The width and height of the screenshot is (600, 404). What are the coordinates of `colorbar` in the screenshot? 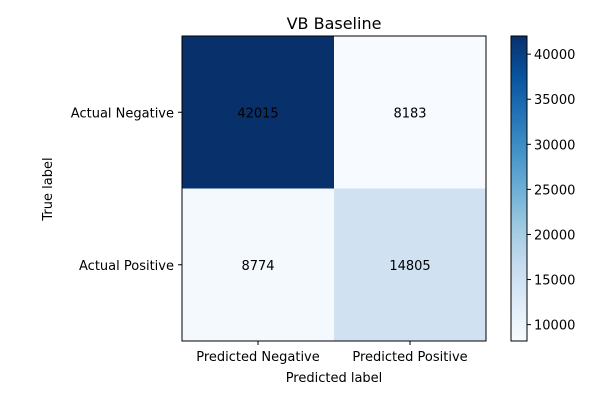 It's located at (519, 188).